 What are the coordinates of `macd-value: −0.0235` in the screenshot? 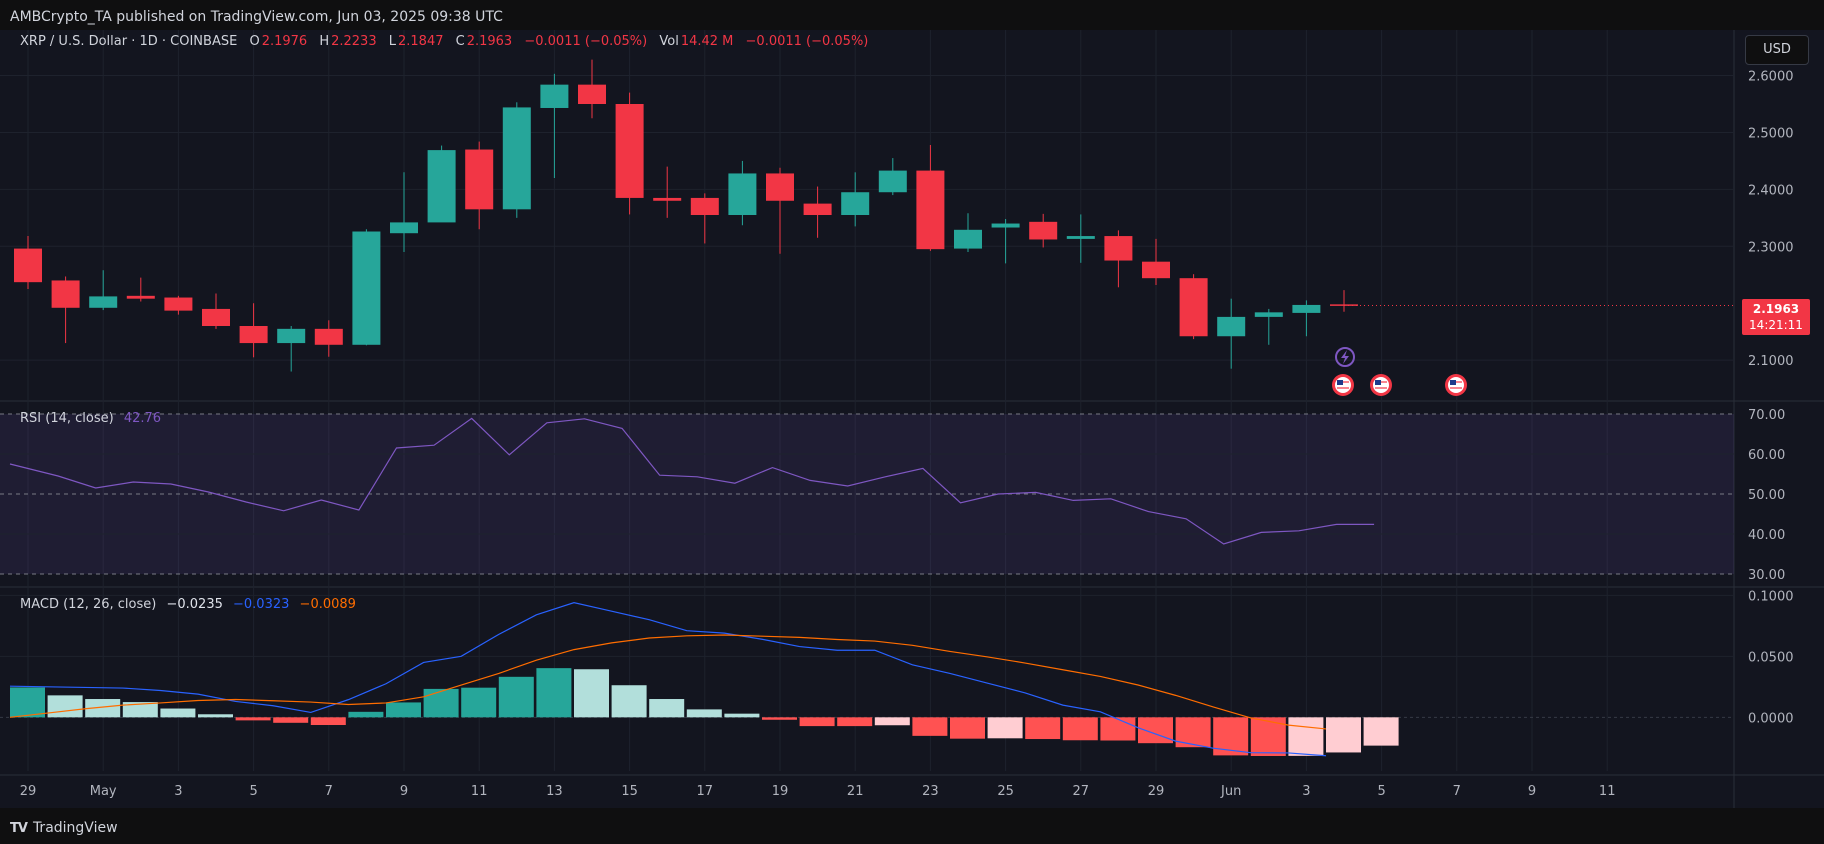 It's located at (194, 604).